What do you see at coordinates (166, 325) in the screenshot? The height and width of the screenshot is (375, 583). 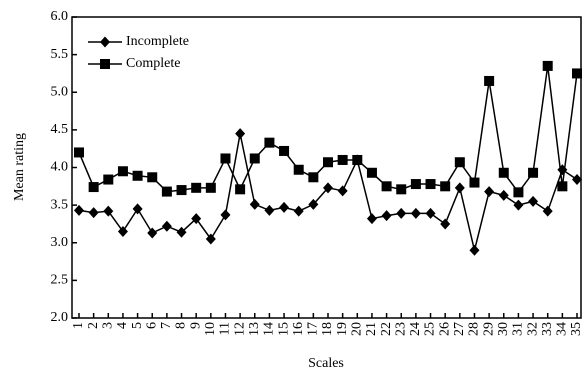 I see `x-tick-label: 7` at bounding box center [166, 325].